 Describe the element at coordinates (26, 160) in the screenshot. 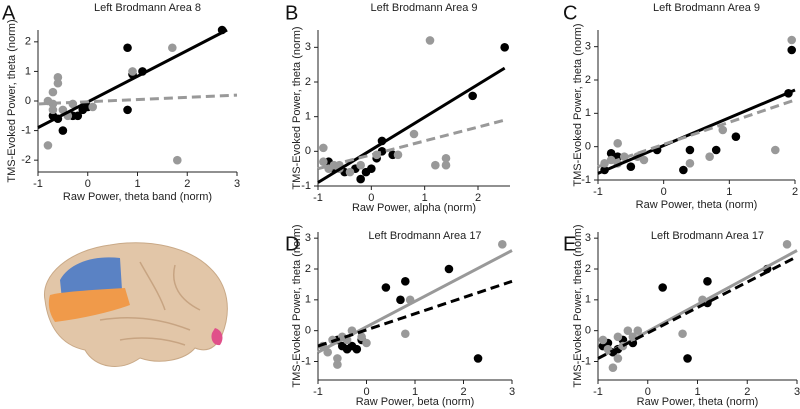

I see `y-tick-label: -2` at that location.